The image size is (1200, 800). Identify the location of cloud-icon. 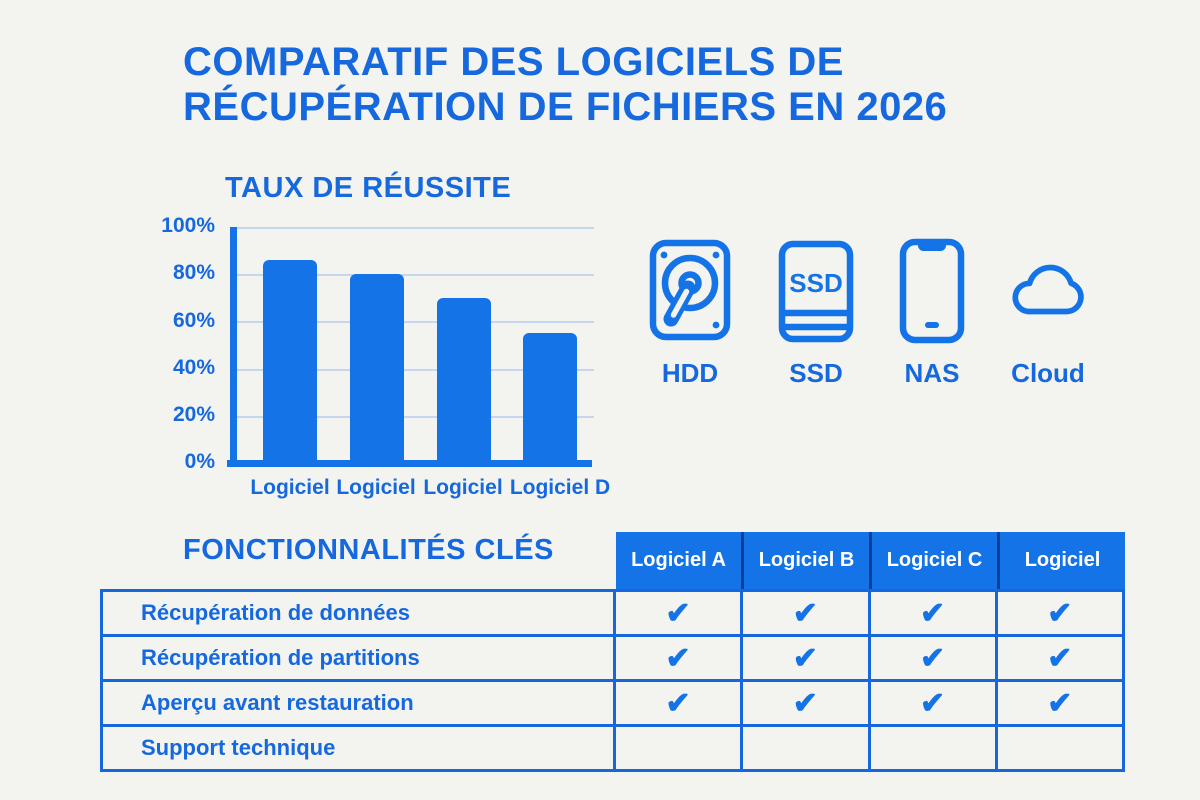
(1048, 289).